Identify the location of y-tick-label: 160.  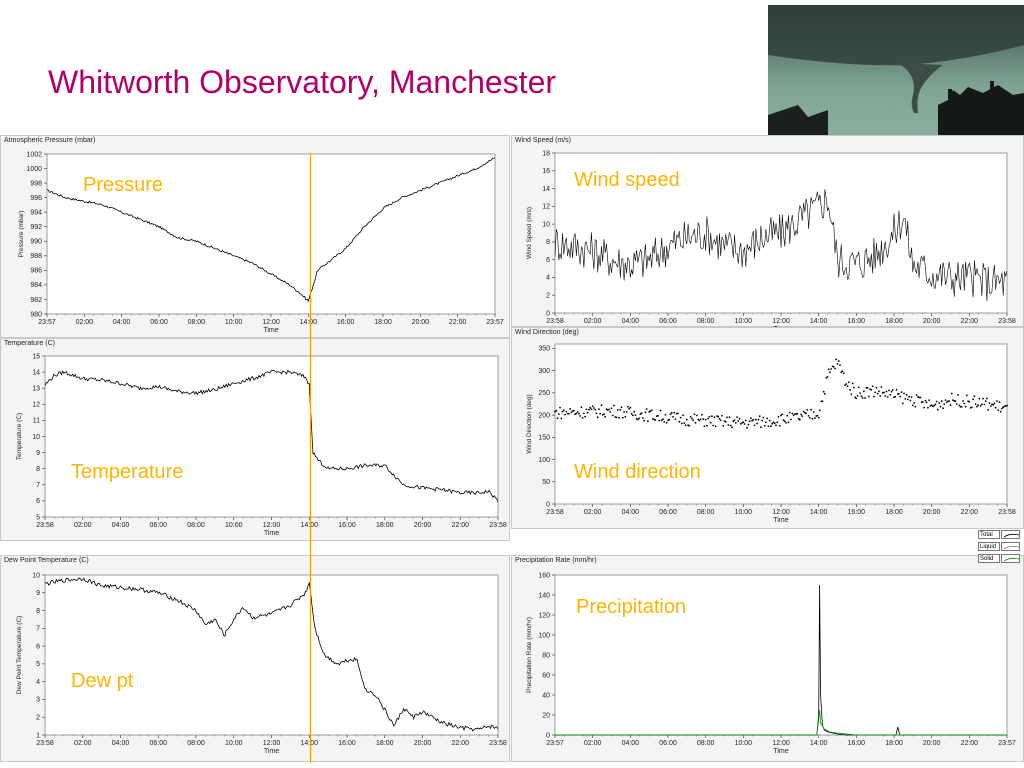
(544, 575).